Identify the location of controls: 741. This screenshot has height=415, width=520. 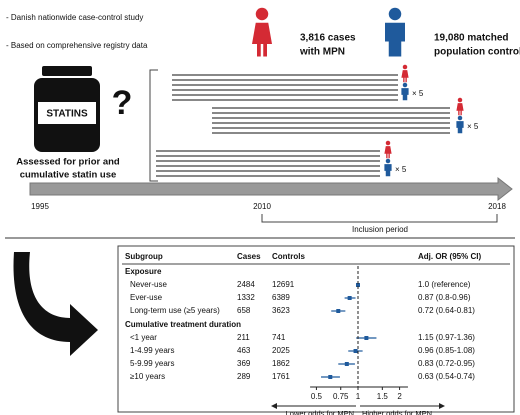
(279, 337).